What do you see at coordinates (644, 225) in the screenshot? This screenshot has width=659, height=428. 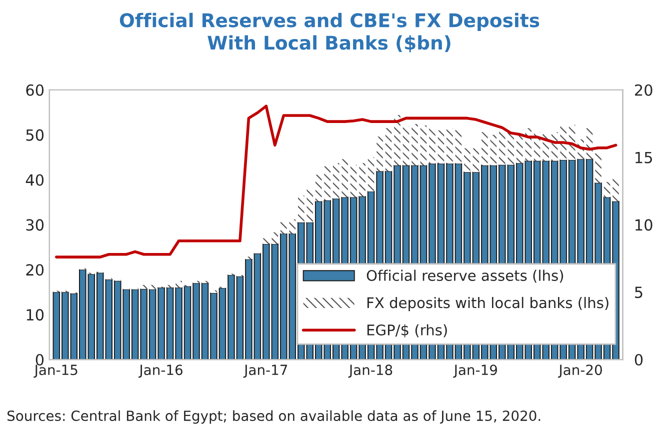 I see `y2-tick-label: 10` at bounding box center [644, 225].